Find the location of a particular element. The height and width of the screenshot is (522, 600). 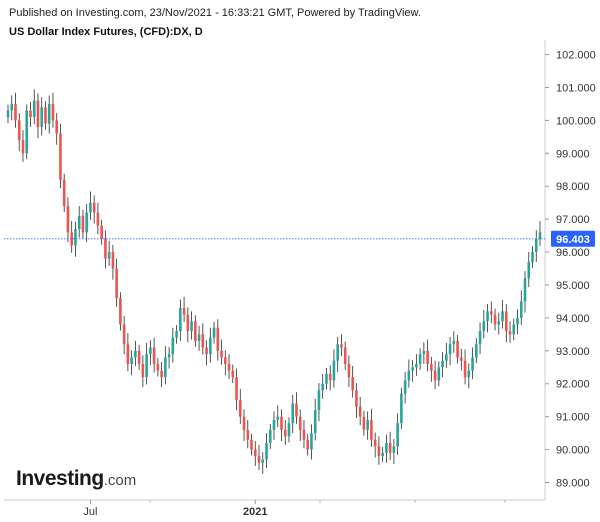

last-price-badge is located at coordinates (573, 238).